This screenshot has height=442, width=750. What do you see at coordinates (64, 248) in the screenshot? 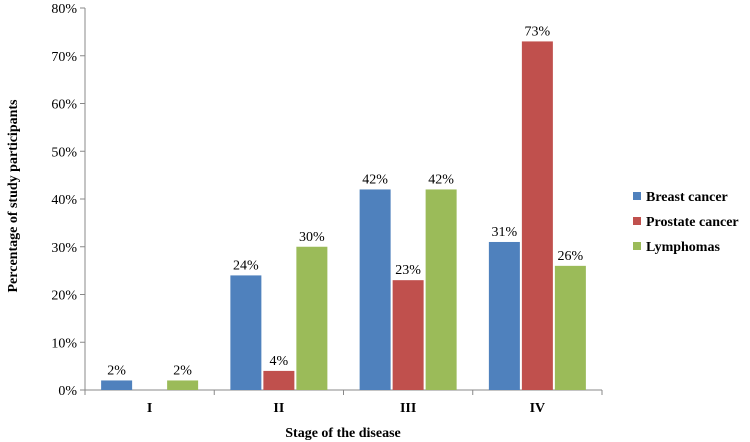
I see `y-tick-label: 30%` at bounding box center [64, 248].